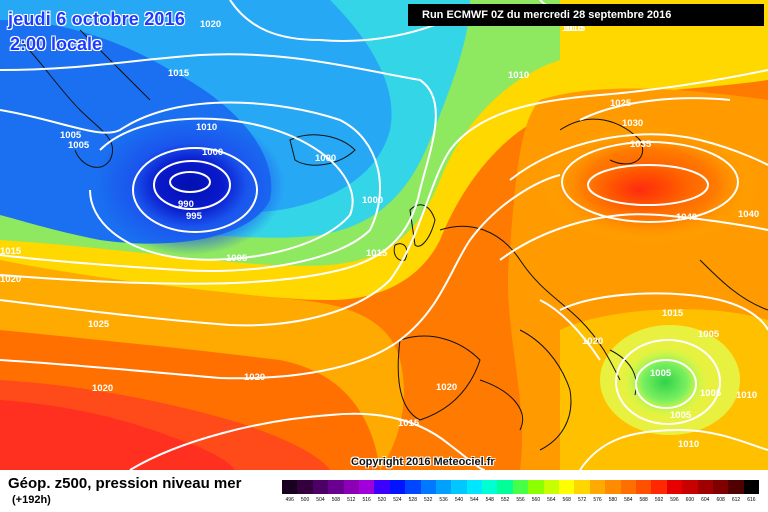  What do you see at coordinates (566, 500) in the screenshot?
I see `scale-tick-label: 568` at bounding box center [566, 500].